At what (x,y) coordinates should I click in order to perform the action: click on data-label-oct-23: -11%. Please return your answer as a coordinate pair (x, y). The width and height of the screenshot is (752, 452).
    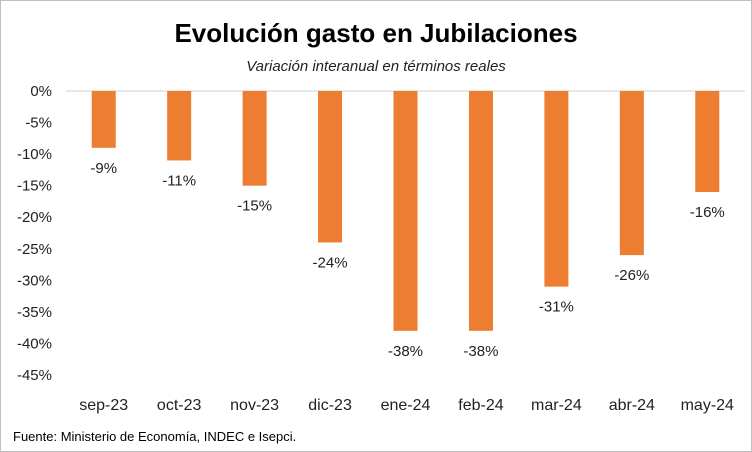
    Looking at the image, I should click on (179, 180).